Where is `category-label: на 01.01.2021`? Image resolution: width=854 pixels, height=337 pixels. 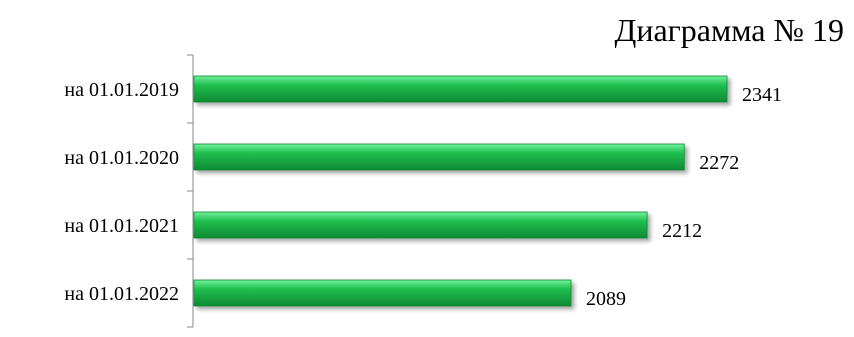
category-label: на 01.01.2021 is located at coordinates (121, 226).